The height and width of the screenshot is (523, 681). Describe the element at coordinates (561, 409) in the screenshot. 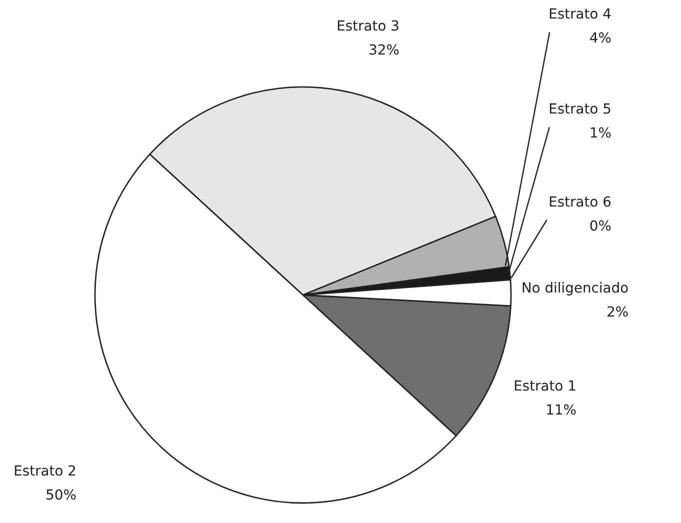

I see `data-label: 11%` at that location.